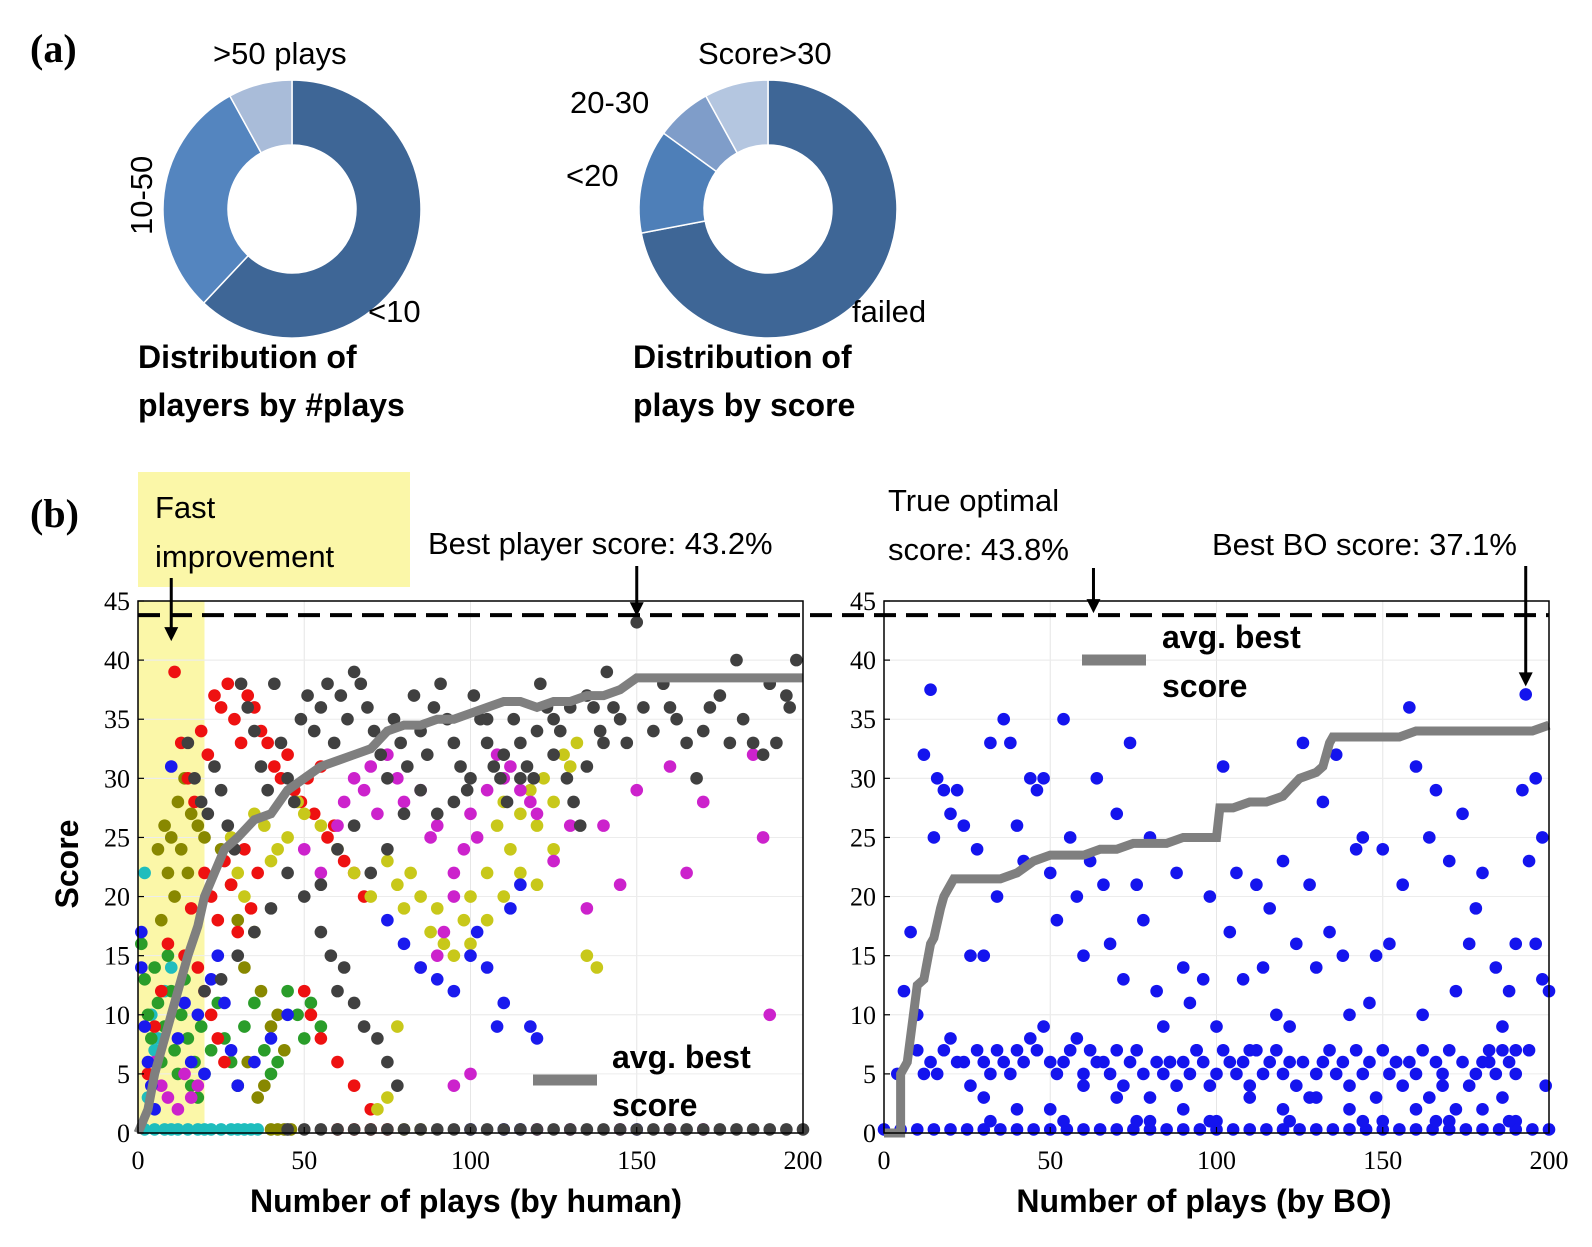 Image resolution: width=1592 pixels, height=1247 pixels. What do you see at coordinates (768, 209) in the screenshot?
I see `donut-scores-slices` at bounding box center [768, 209].